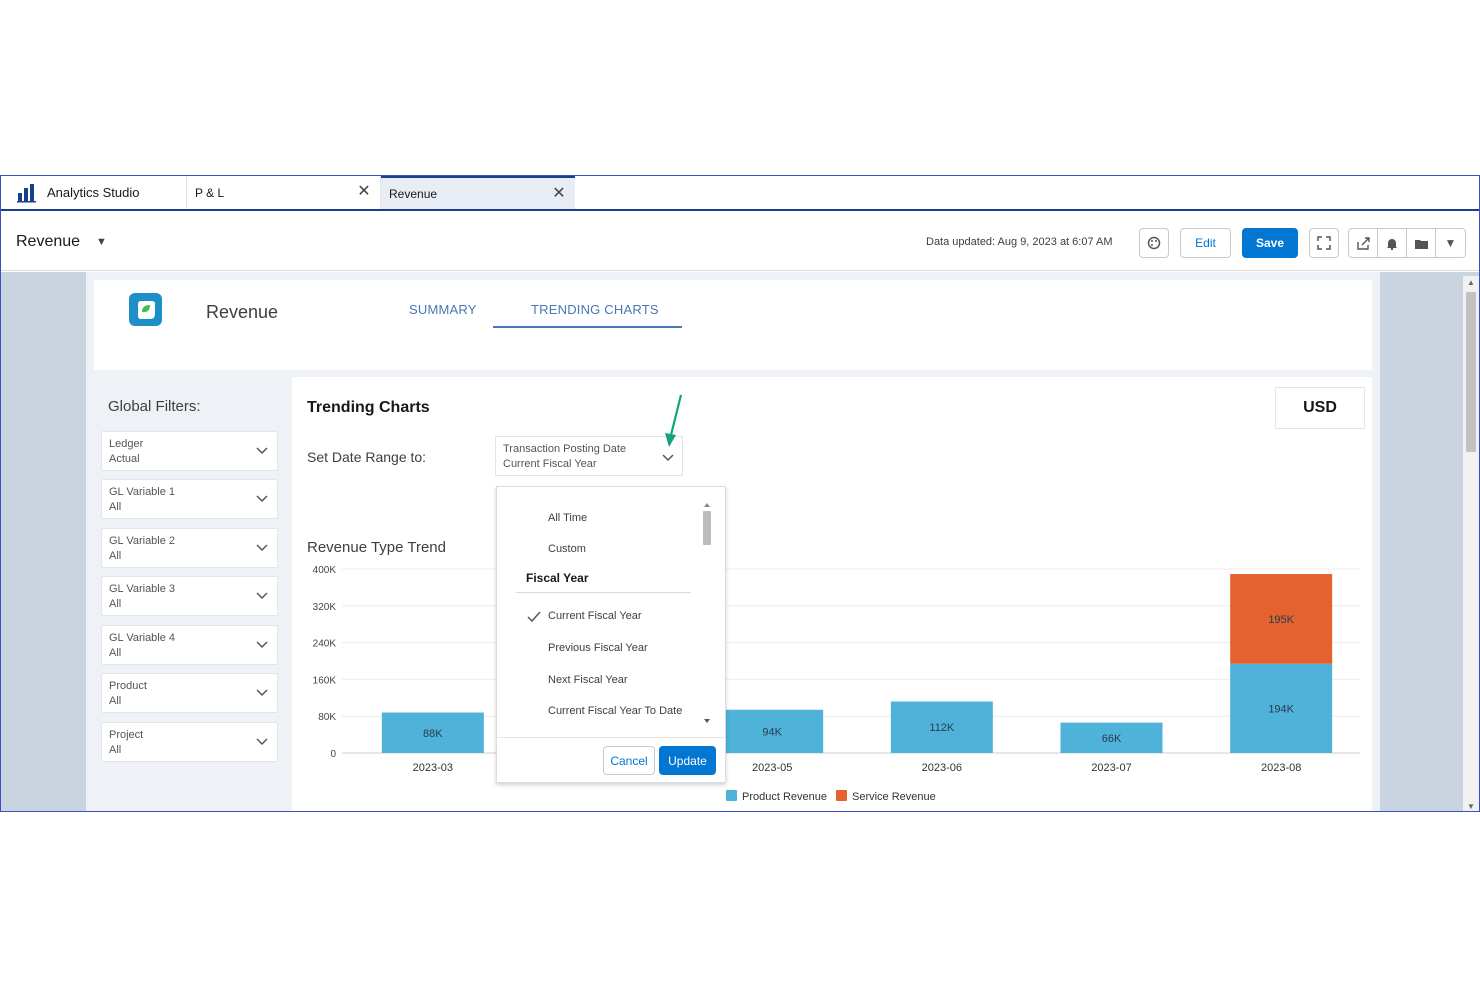 This screenshot has width=1480, height=987. I want to click on filter-project: Project All, so click(189, 742).